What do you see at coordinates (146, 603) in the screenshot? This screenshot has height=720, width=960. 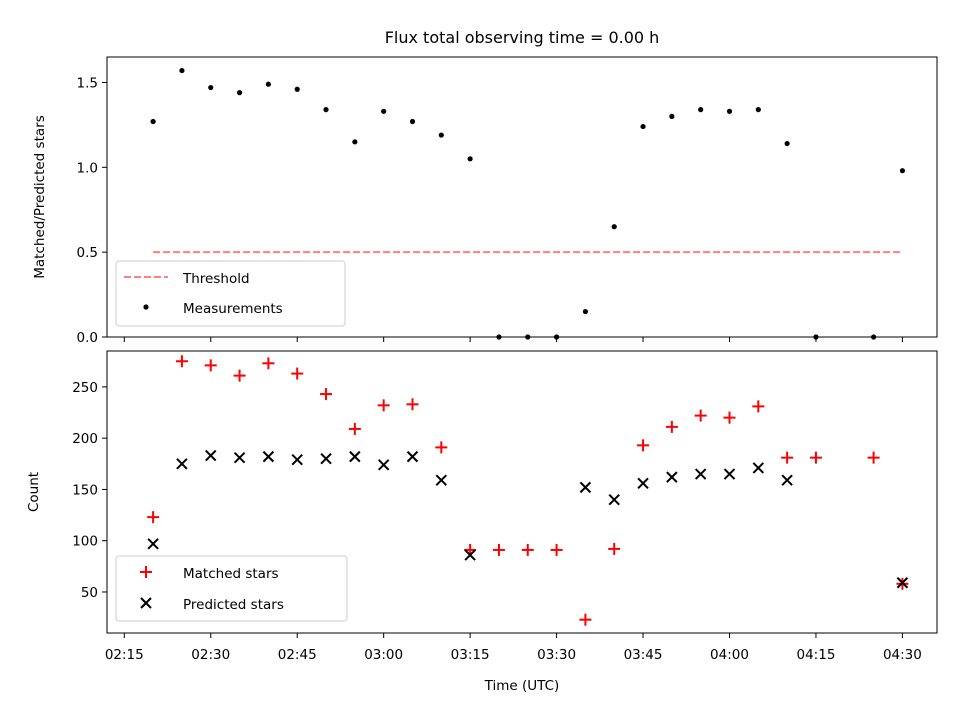 I see `legend-predicted-marker` at bounding box center [146, 603].